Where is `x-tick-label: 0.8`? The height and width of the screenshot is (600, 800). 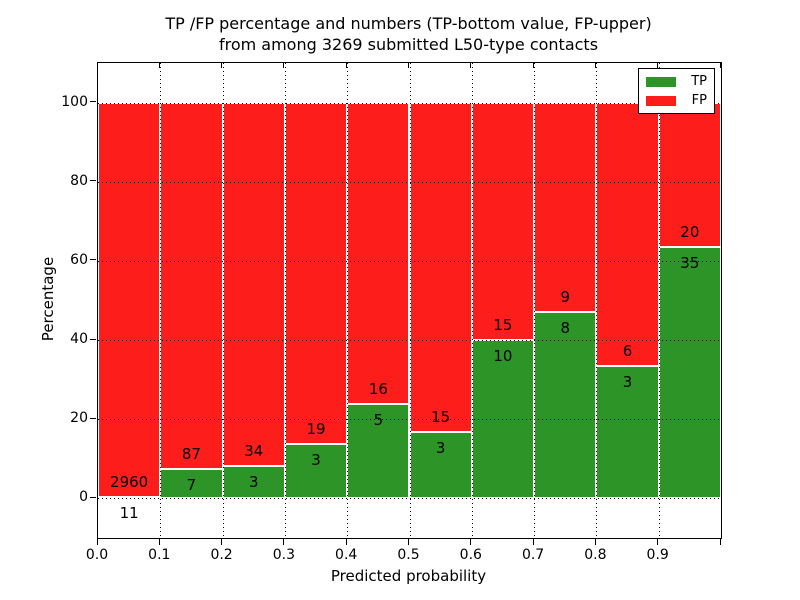 x-tick-label: 0.8 is located at coordinates (595, 555).